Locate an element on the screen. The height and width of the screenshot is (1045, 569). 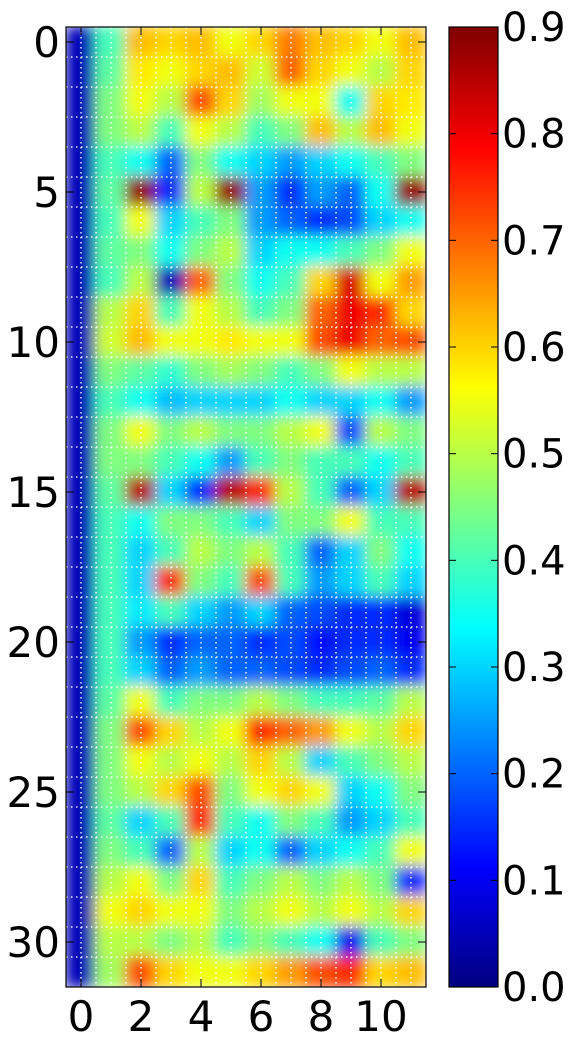
x-tick-label: 4 is located at coordinates (201, 1016).